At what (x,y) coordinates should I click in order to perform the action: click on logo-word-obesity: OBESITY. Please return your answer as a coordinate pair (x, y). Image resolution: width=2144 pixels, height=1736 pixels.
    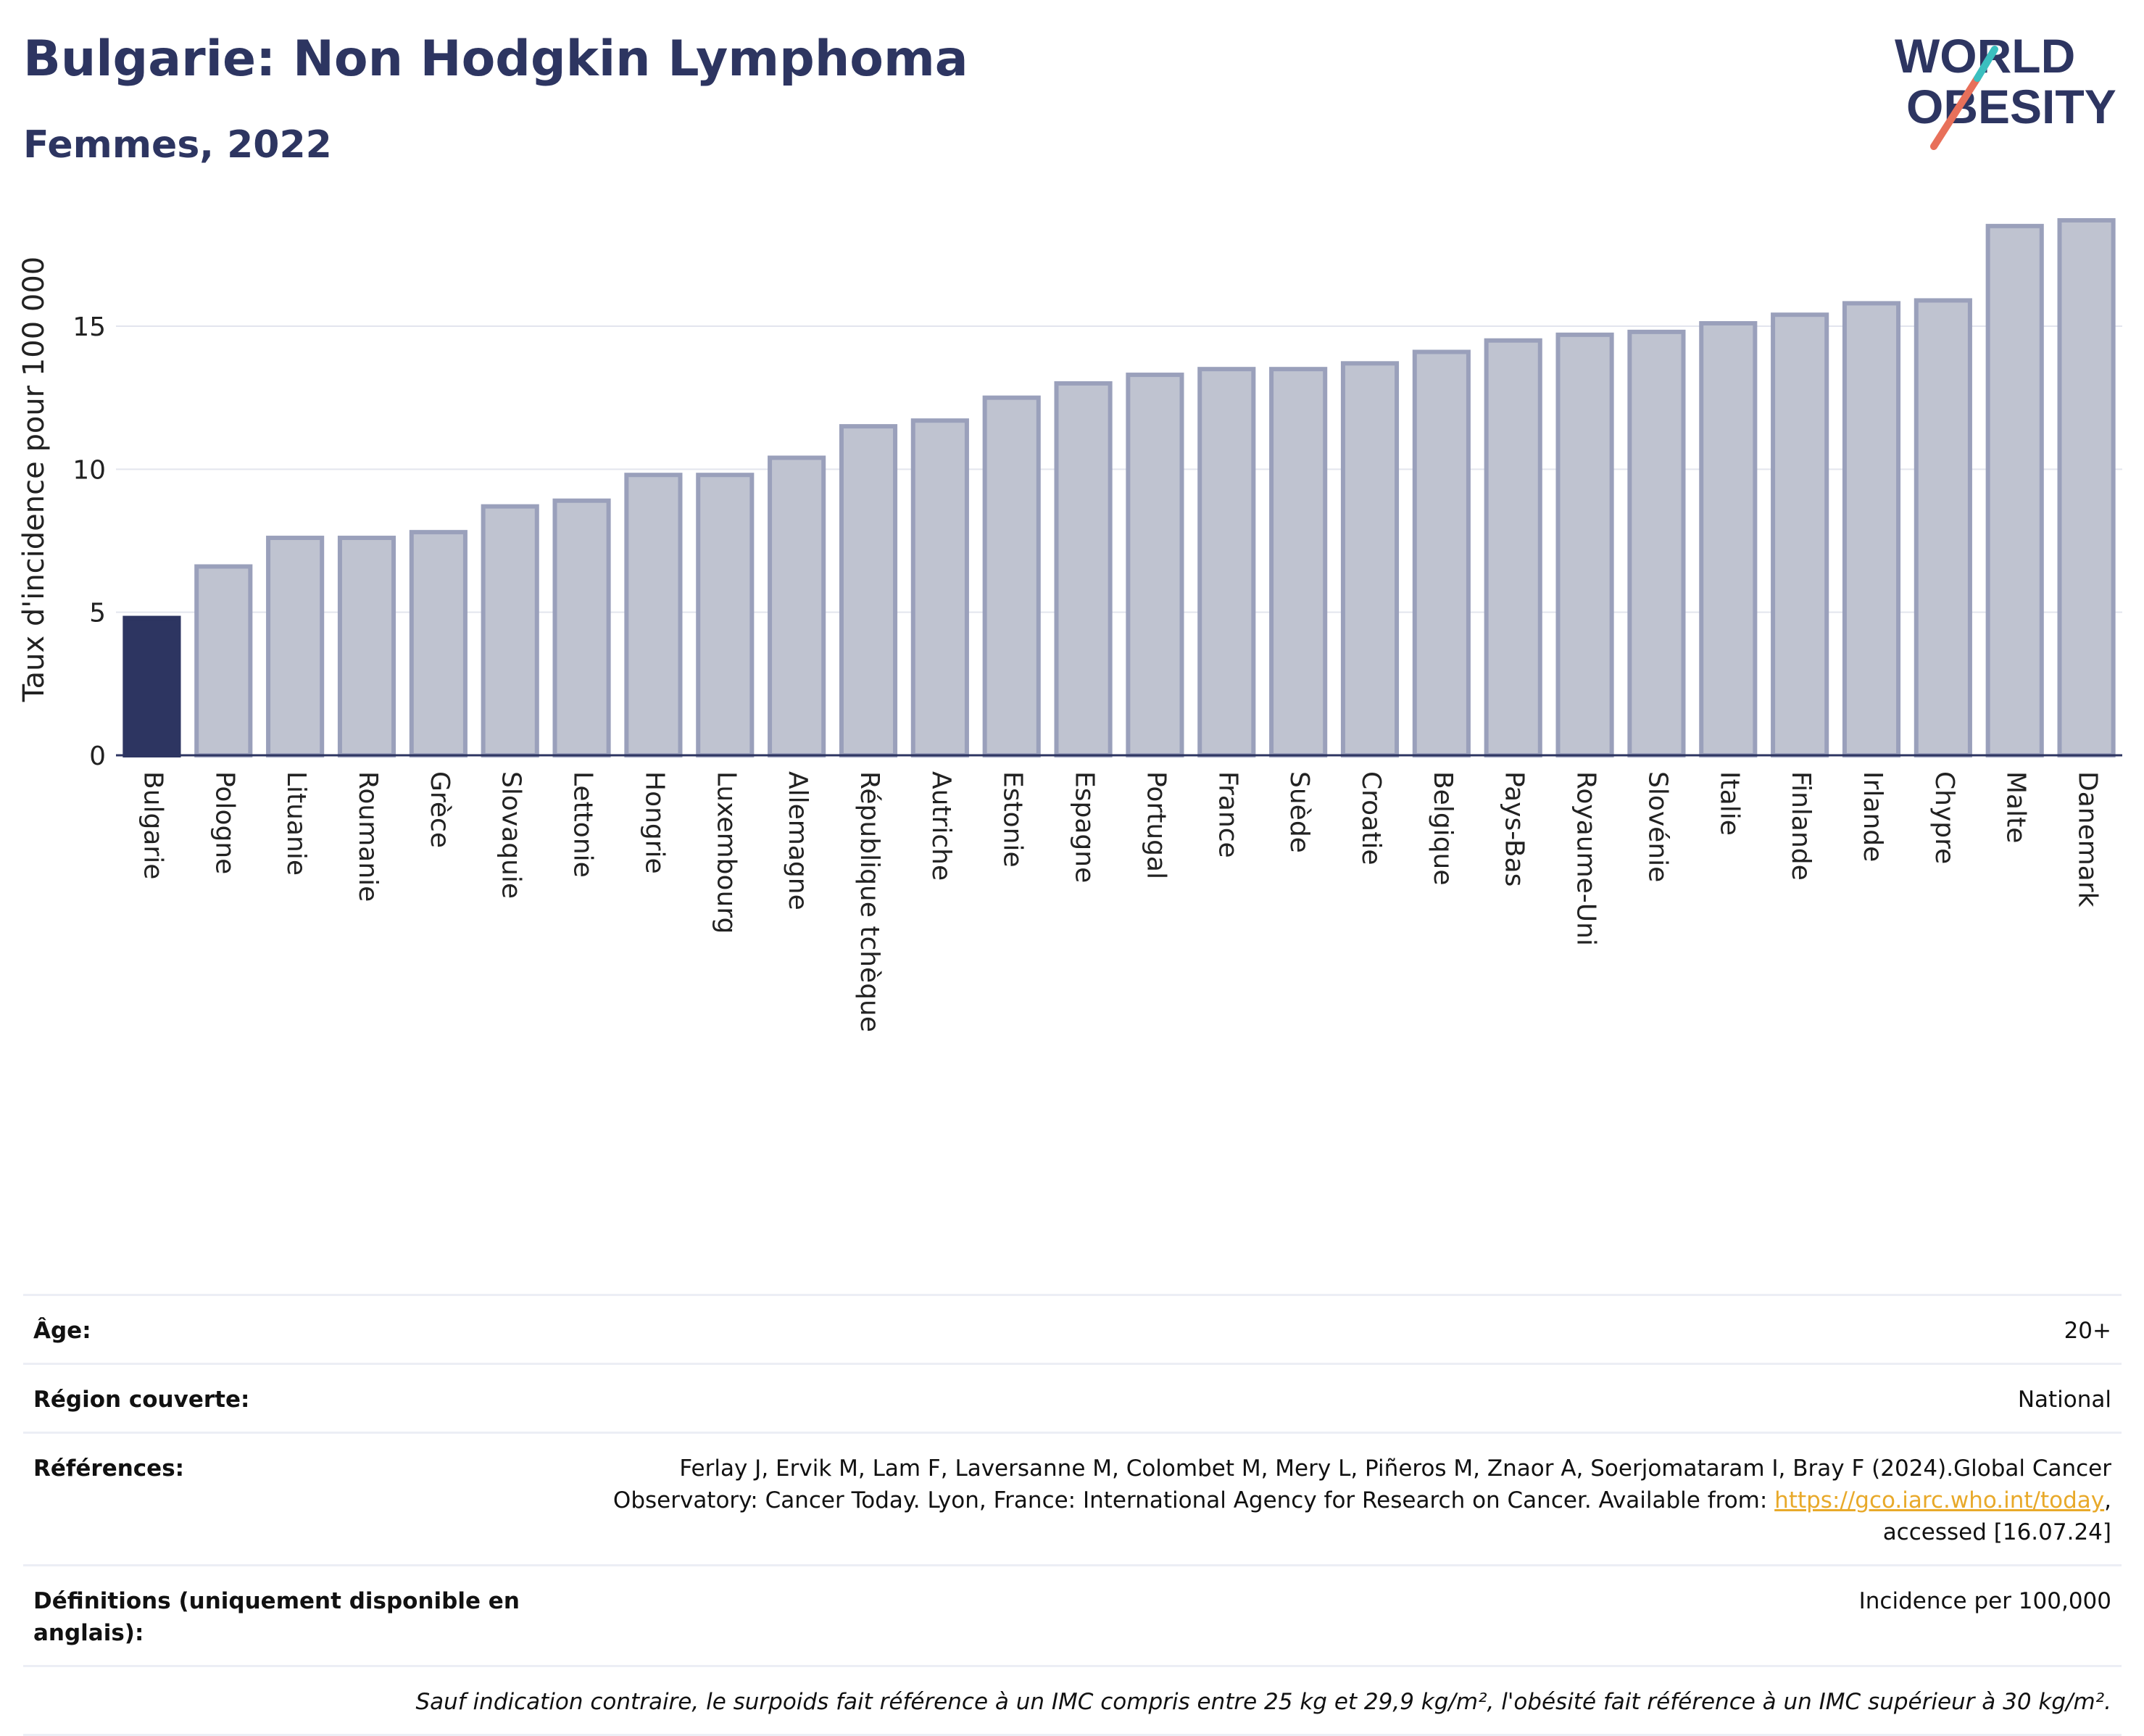
    Looking at the image, I should click on (2011, 106).